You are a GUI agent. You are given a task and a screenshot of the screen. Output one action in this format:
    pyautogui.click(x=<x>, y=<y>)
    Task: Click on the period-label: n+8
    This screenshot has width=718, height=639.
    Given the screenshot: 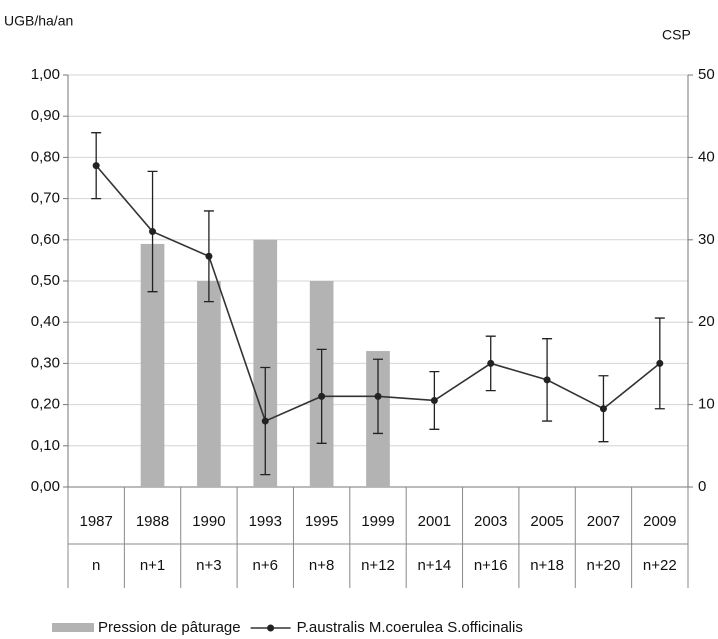 What is the action you would take?
    pyautogui.click(x=321, y=565)
    